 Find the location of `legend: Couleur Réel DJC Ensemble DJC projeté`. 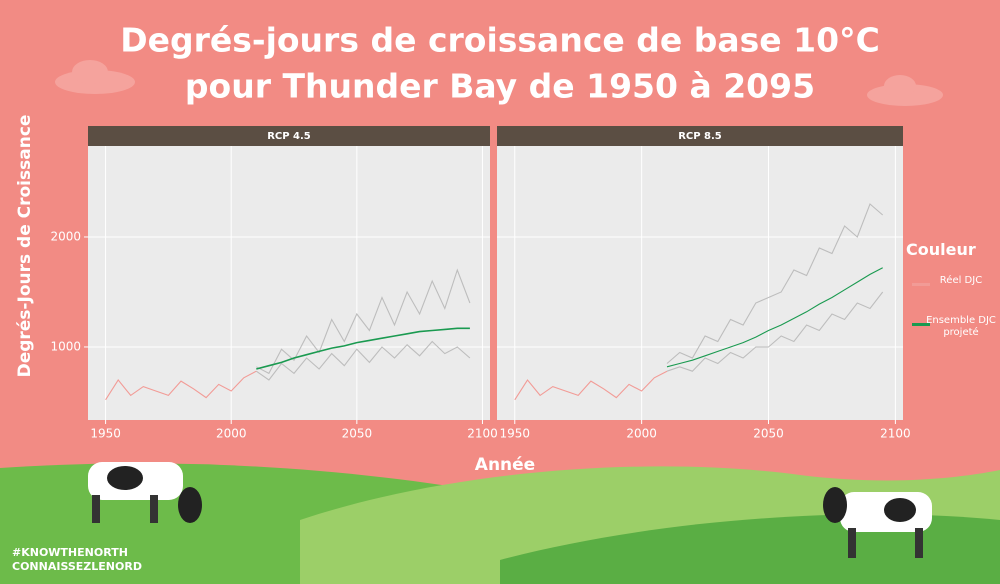

legend: Couleur Réel DJC Ensemble DJC projeté is located at coordinates (951, 297).